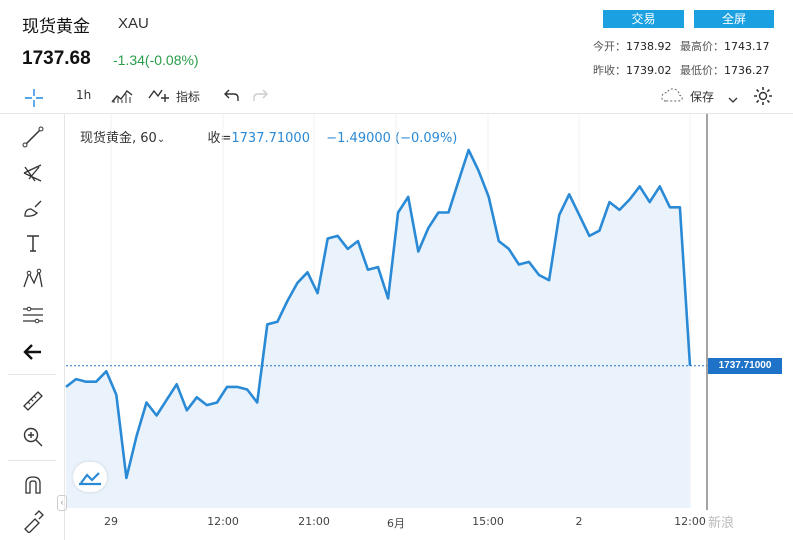 The image size is (793, 540). Describe the element at coordinates (156, 60) in the screenshot. I see `price-change: -1.34(-0.08%)` at that location.